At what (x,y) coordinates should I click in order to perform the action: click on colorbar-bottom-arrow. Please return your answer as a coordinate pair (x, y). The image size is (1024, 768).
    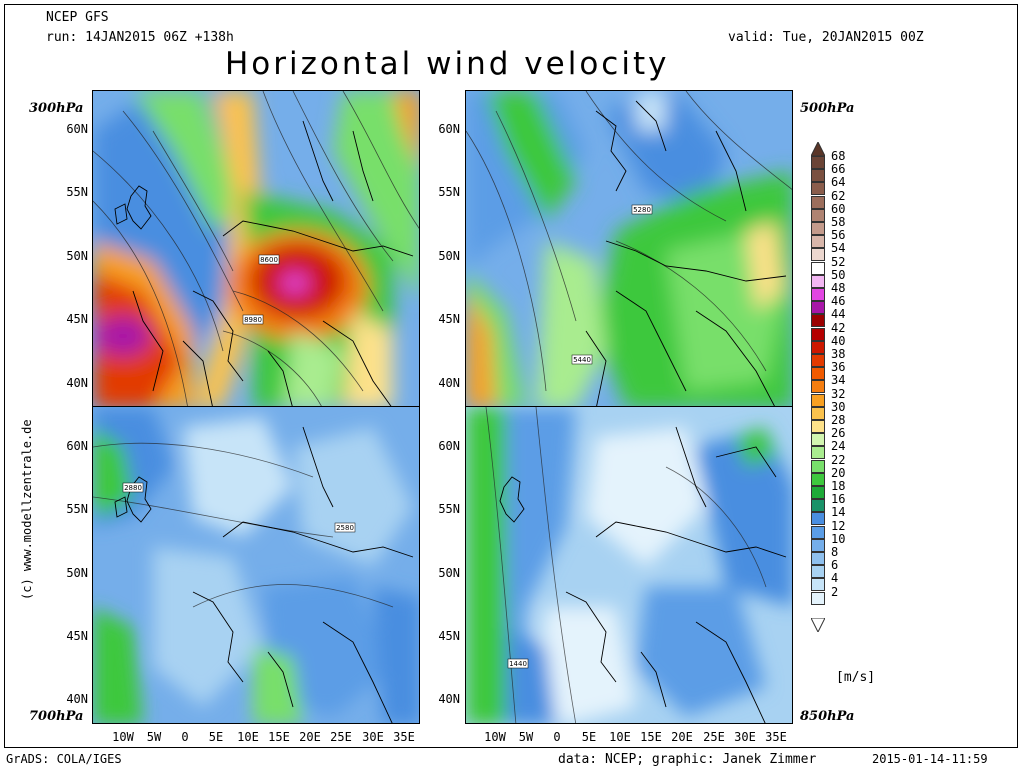
    Looking at the image, I should click on (818, 625).